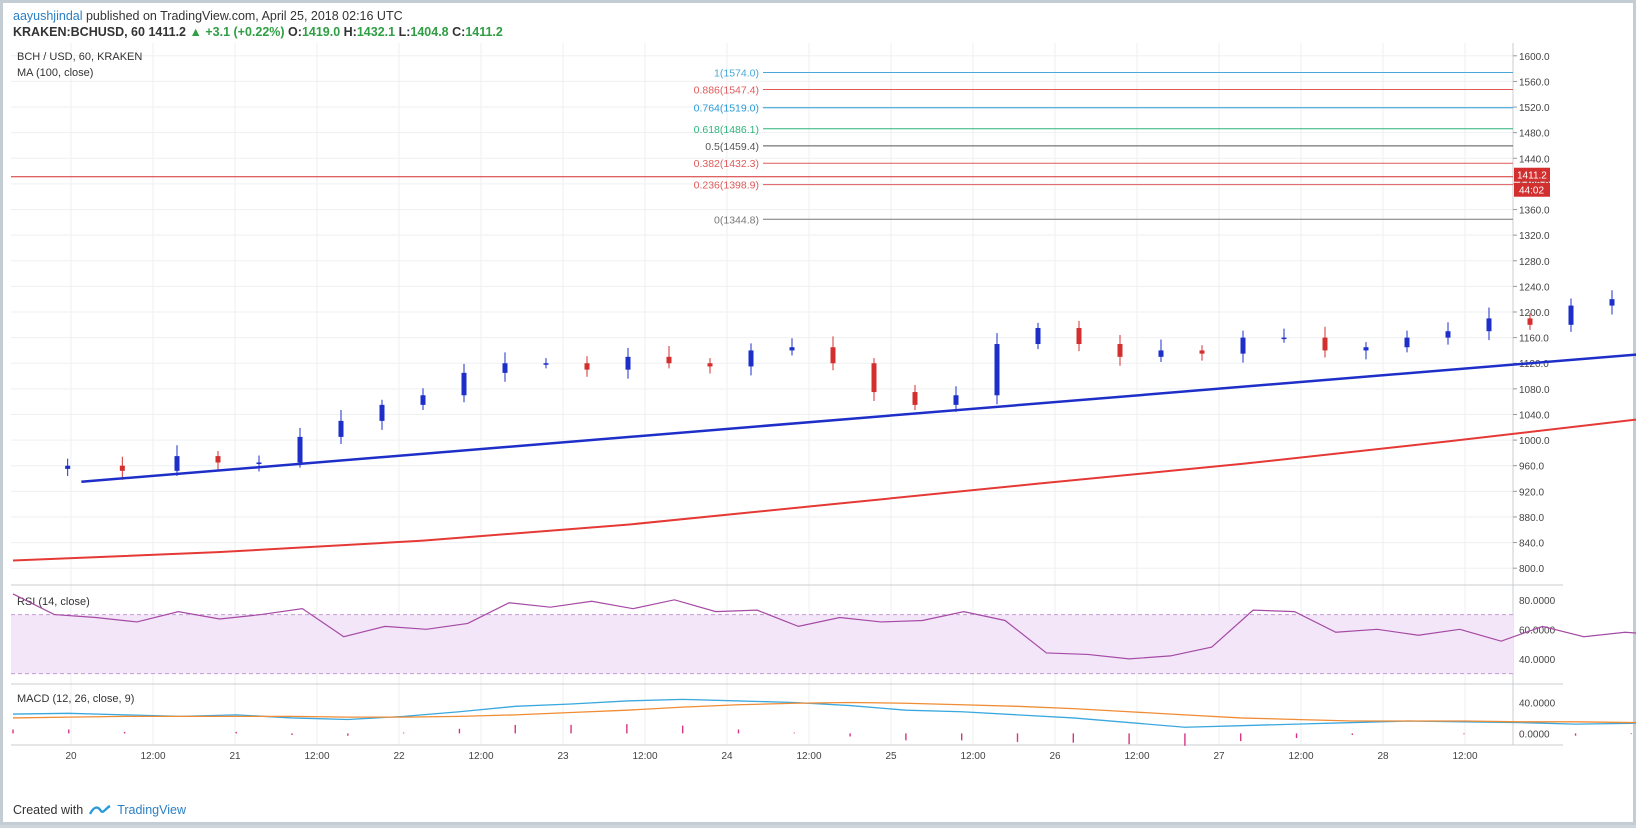  Describe the element at coordinates (726, 109) in the screenshot. I see `fib-level-label: 0.764(1519.0)` at that location.